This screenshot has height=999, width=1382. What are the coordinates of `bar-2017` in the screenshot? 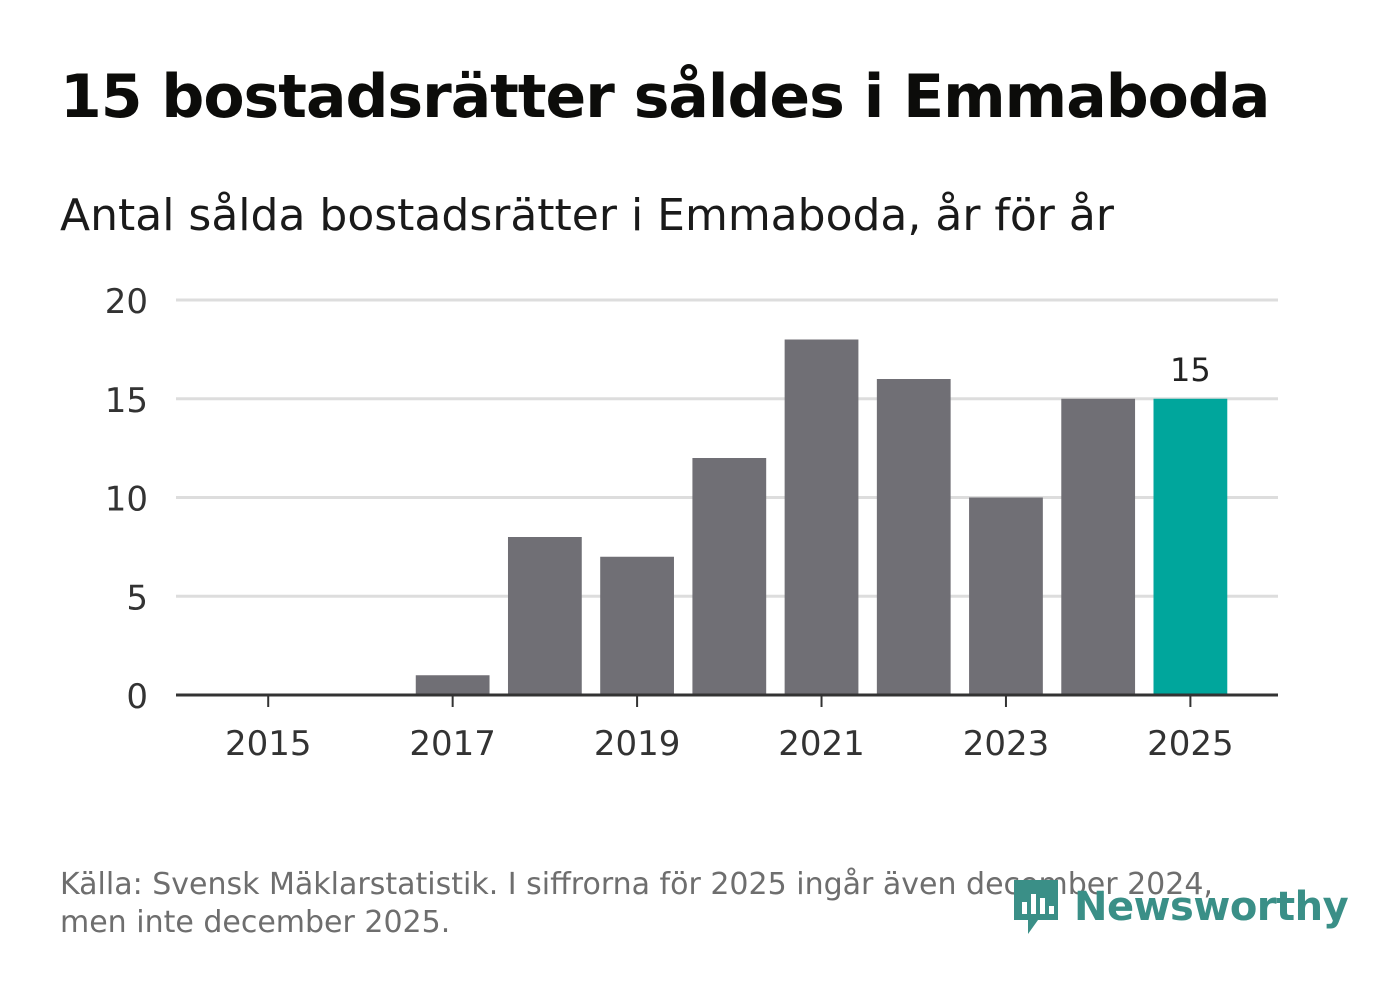 It's located at (452, 685).